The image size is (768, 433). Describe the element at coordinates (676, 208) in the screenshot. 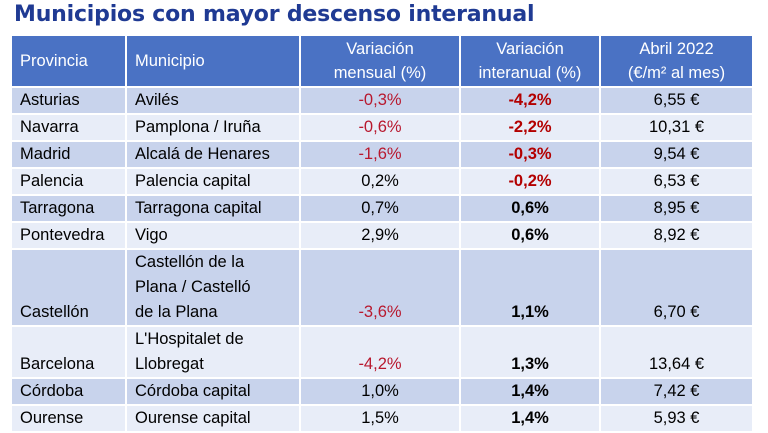

I see `cell-precio: 8,95 €` at that location.